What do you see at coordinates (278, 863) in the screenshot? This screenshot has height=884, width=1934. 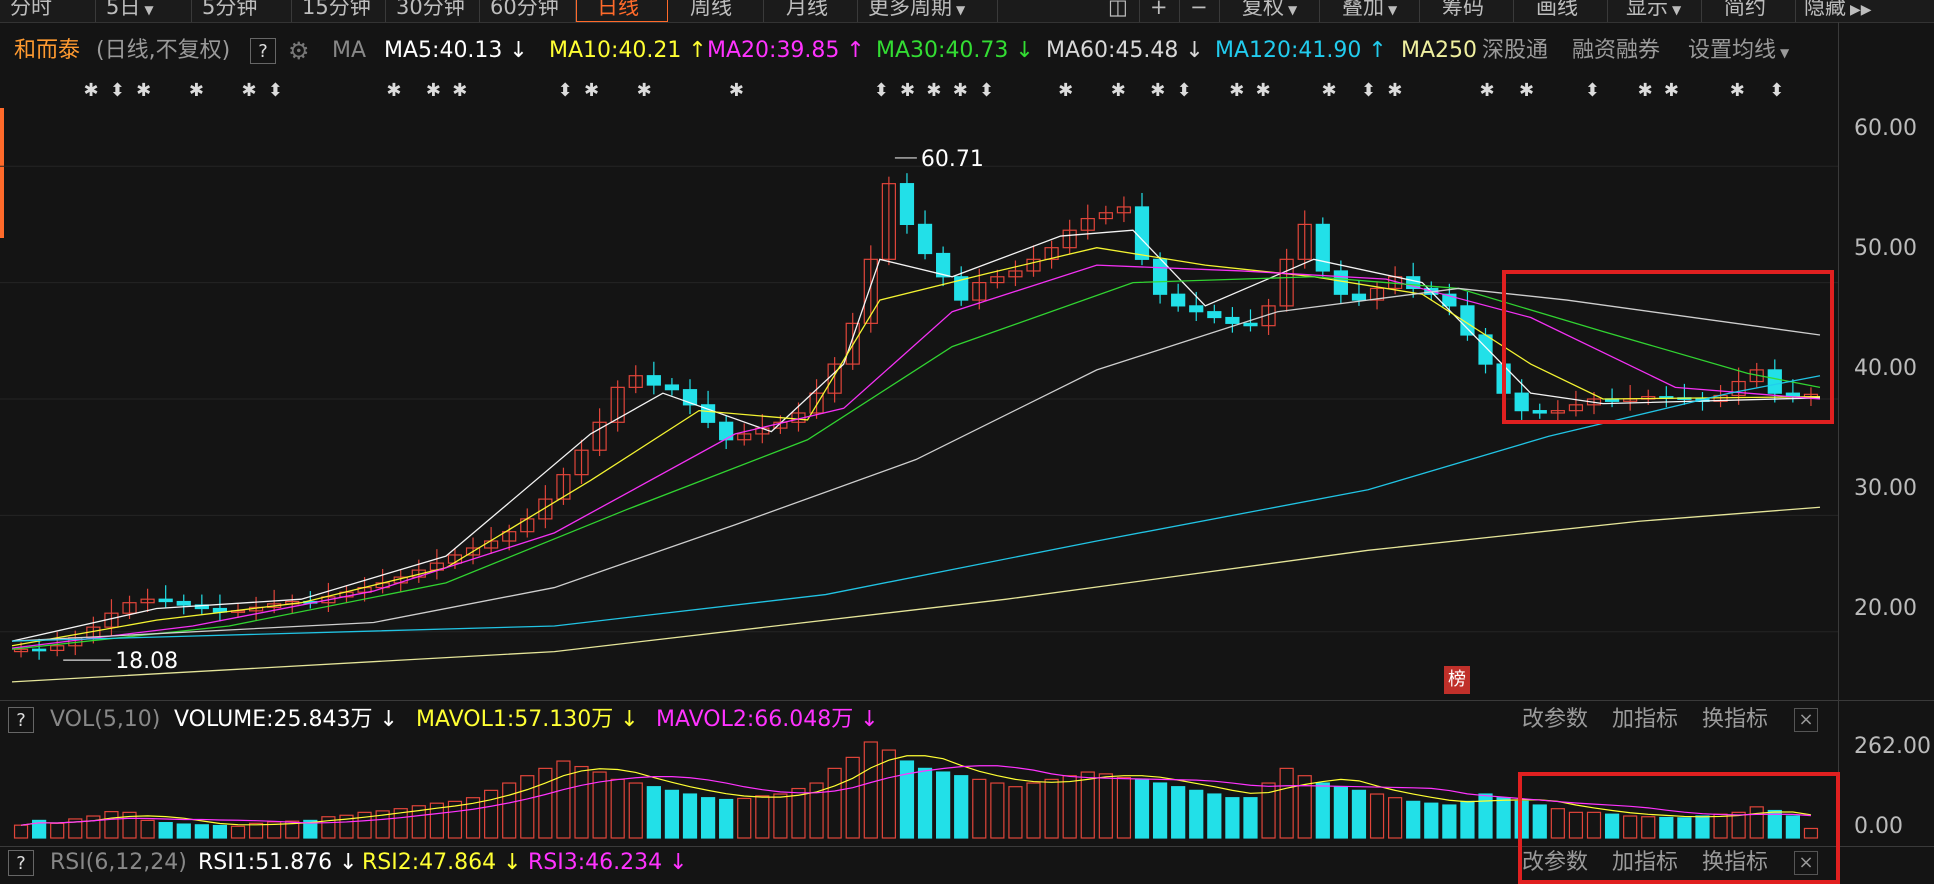 I see `rsi1-value: RSI1:51.876 ↓` at bounding box center [278, 863].